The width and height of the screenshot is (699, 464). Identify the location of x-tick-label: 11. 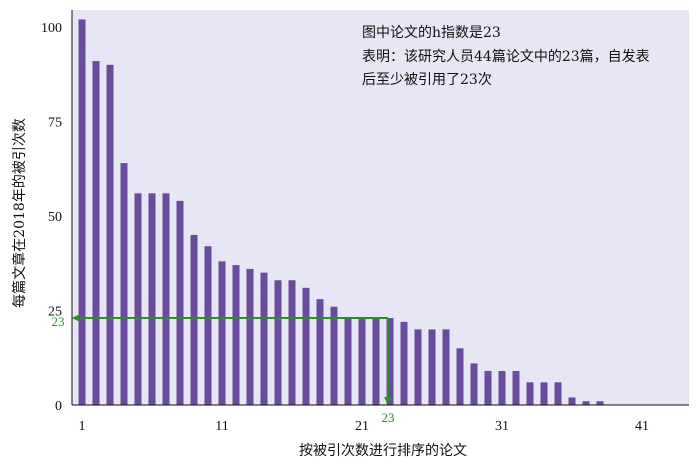
(221, 426).